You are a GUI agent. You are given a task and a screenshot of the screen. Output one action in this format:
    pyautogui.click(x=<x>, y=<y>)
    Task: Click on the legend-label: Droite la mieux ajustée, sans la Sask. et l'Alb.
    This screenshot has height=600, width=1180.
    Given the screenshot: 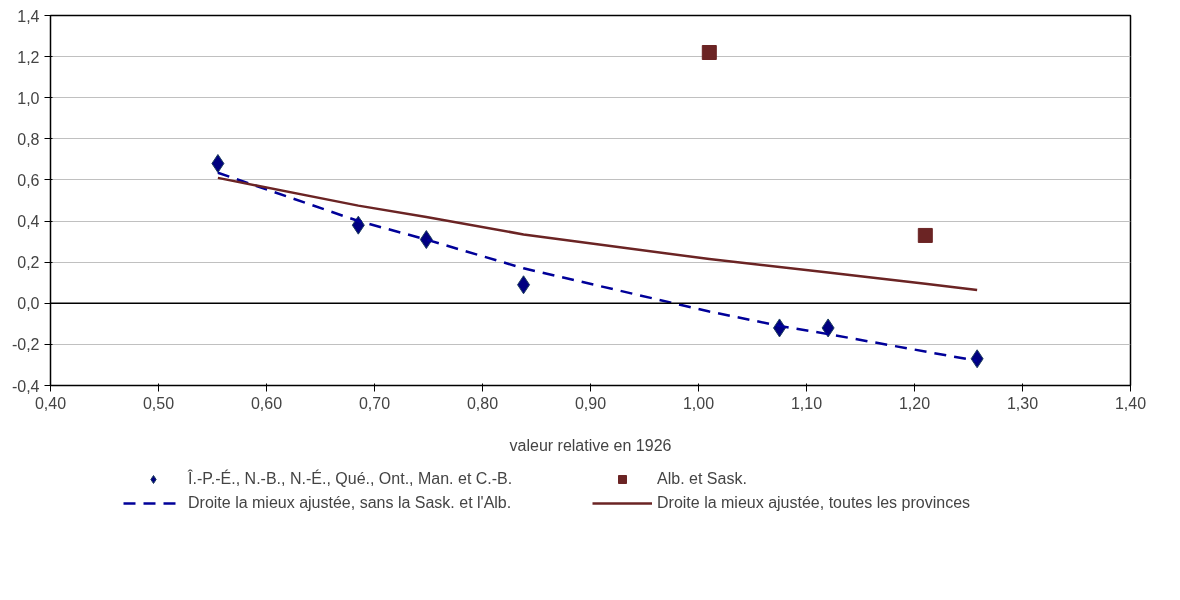 What is the action you would take?
    pyautogui.click(x=350, y=503)
    